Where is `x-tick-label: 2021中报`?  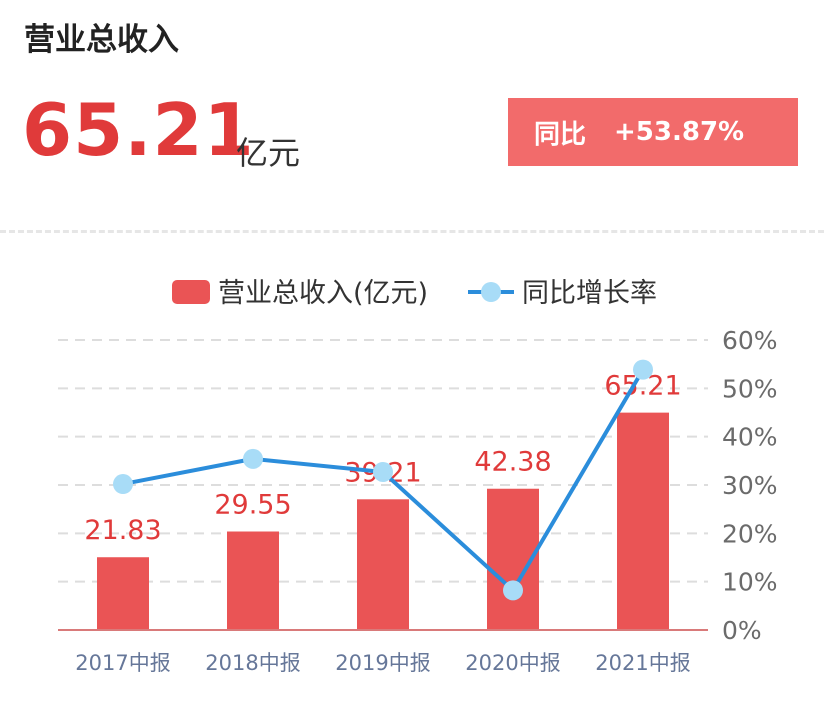
x-tick-label: 2021中报 is located at coordinates (642, 663).